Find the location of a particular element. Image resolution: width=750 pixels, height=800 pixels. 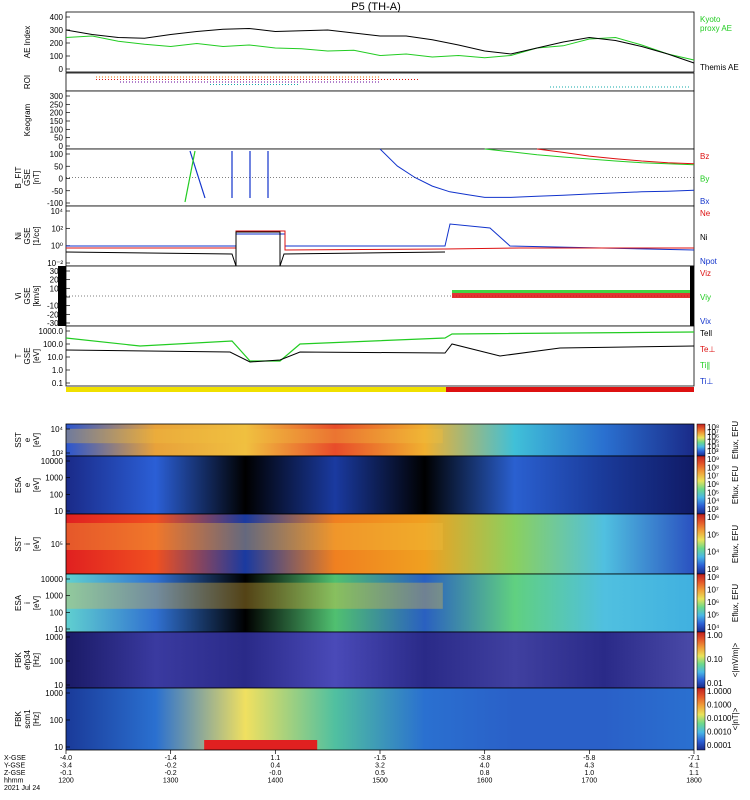

colorbar-tick: 0.0010 is located at coordinates (719, 732).